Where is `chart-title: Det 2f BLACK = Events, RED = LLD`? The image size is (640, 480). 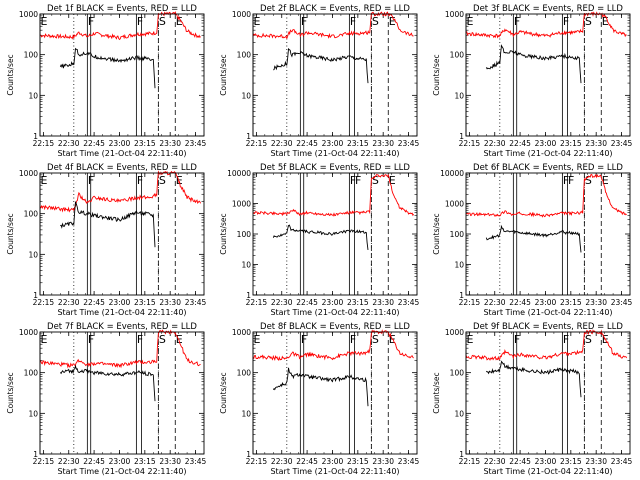
chart-title: Det 2f BLACK = Events, RED = LLD is located at coordinates (335, 9).